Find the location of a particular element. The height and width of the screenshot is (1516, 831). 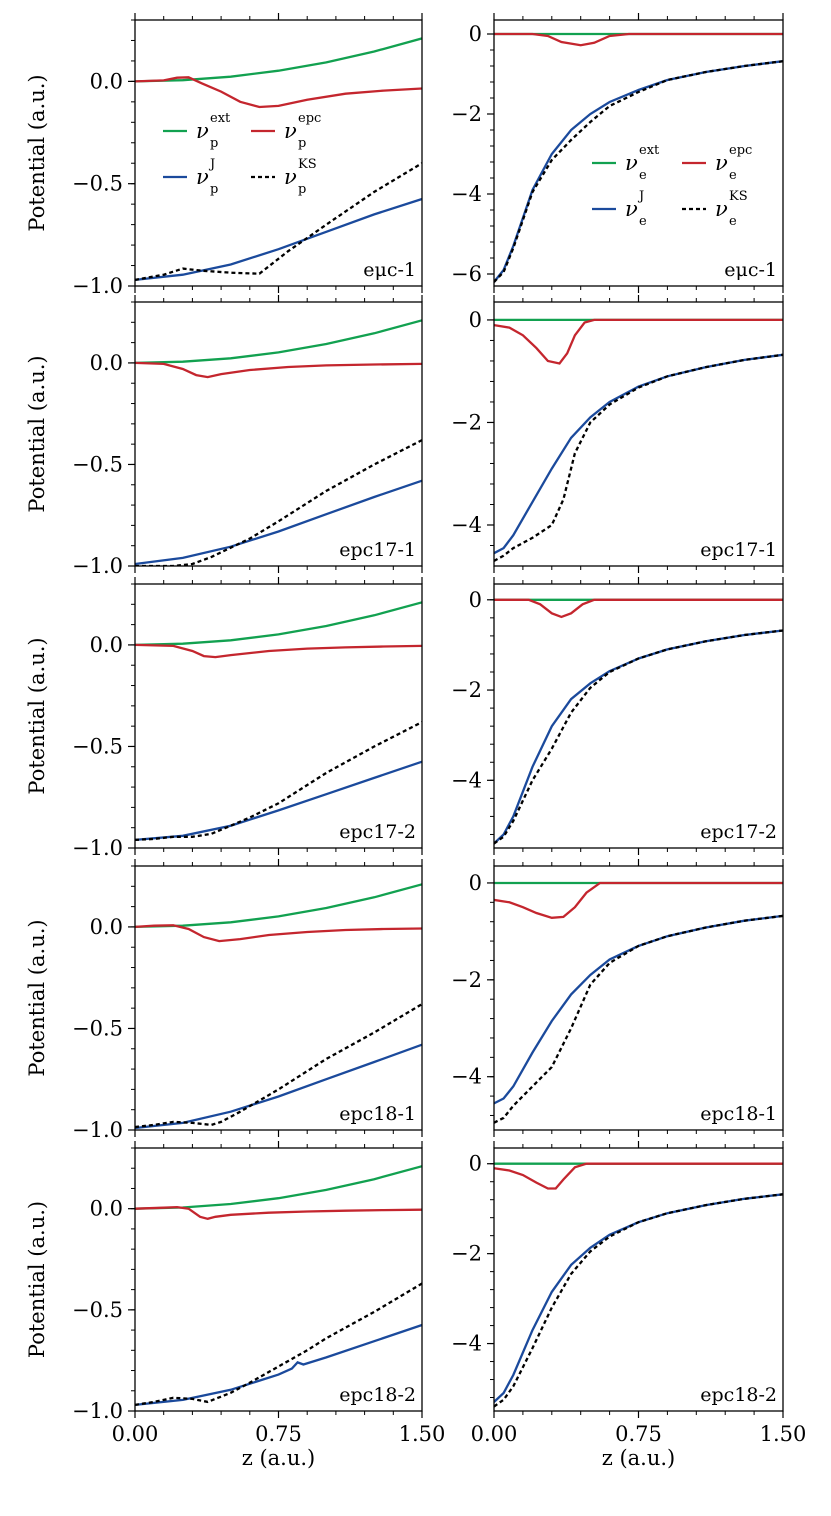

panel-electron-2: 0 −2 −4 epc17-1 is located at coordinates (617, 434).